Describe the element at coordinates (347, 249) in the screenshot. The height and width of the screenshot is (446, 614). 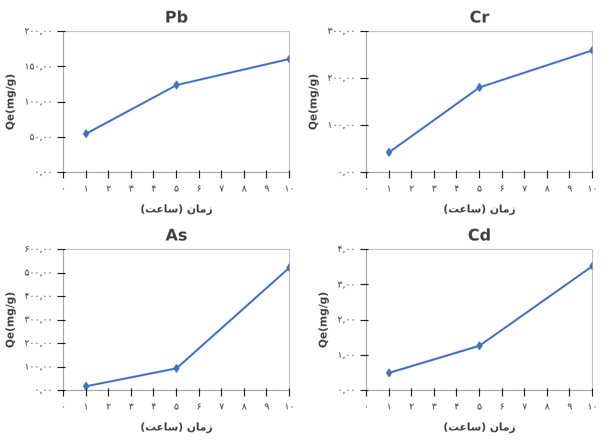
I see `y-tick-label: ۴,۰۰` at that location.